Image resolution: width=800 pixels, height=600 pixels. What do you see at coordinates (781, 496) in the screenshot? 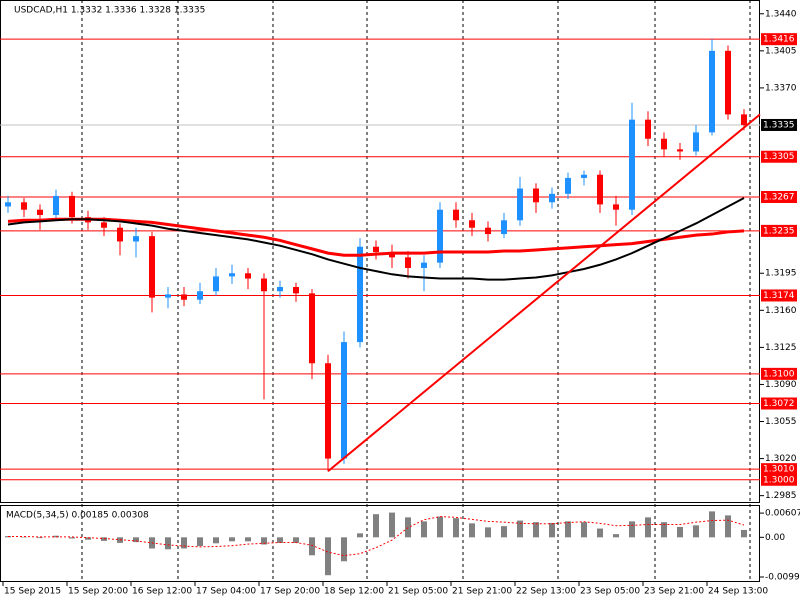
I see `y-tick-label: 1.2985` at bounding box center [781, 496].